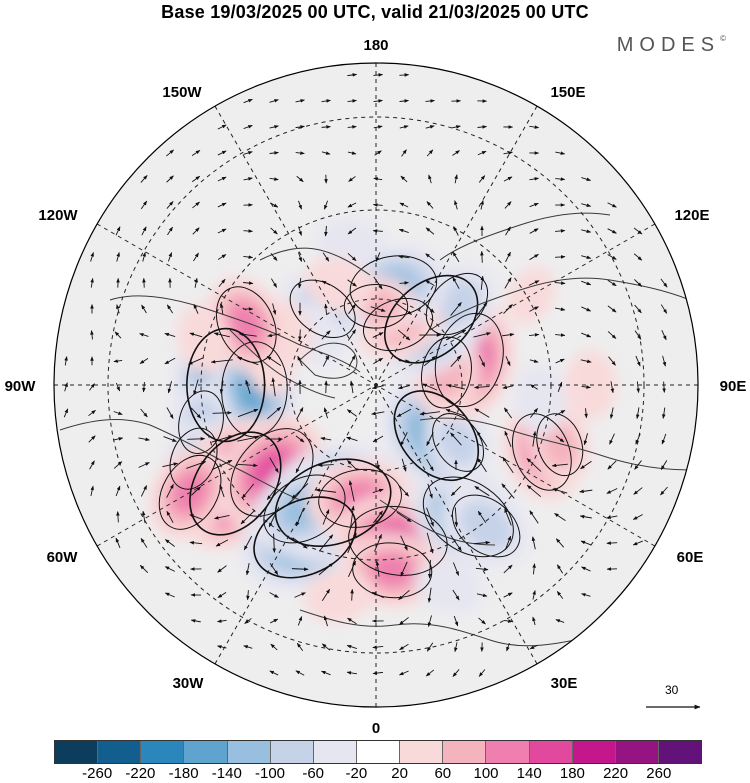  What do you see at coordinates (486, 773) in the screenshot?
I see `colorbar-tick-label: 100` at bounding box center [486, 773].